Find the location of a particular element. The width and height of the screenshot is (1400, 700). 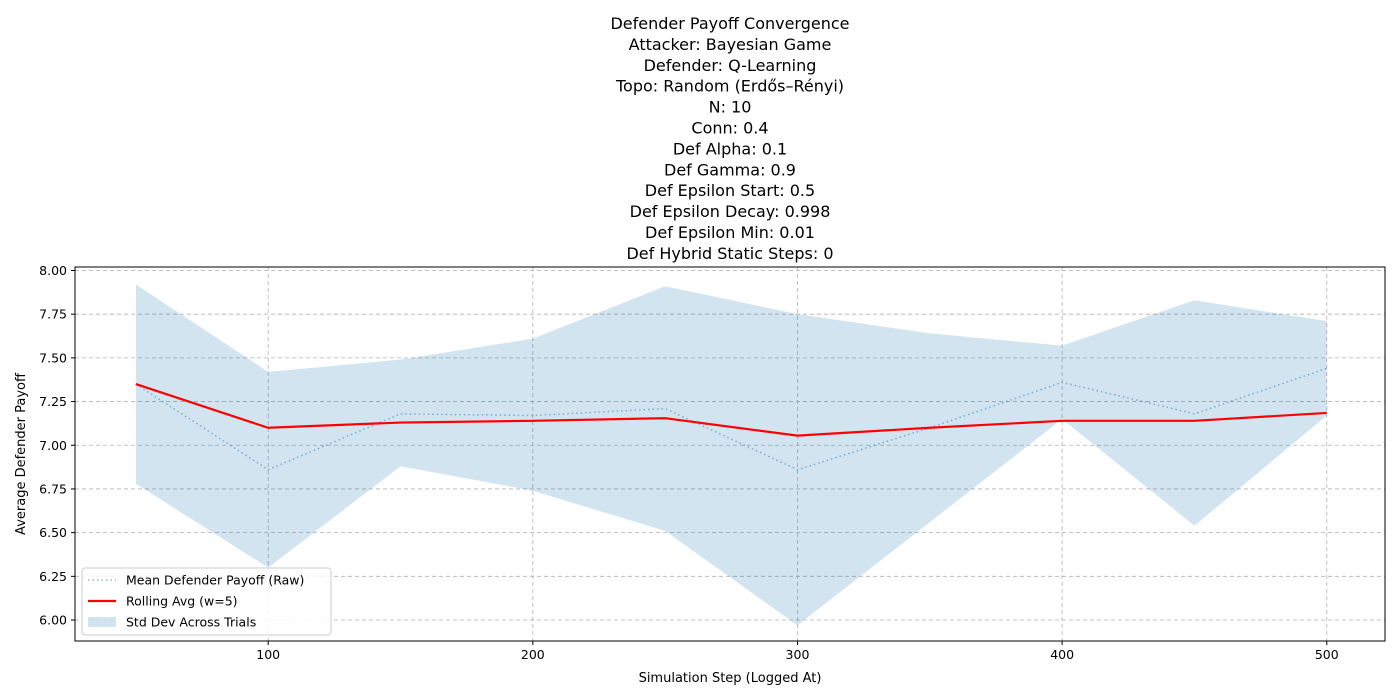

raw-mean-line is located at coordinates (731, 419).